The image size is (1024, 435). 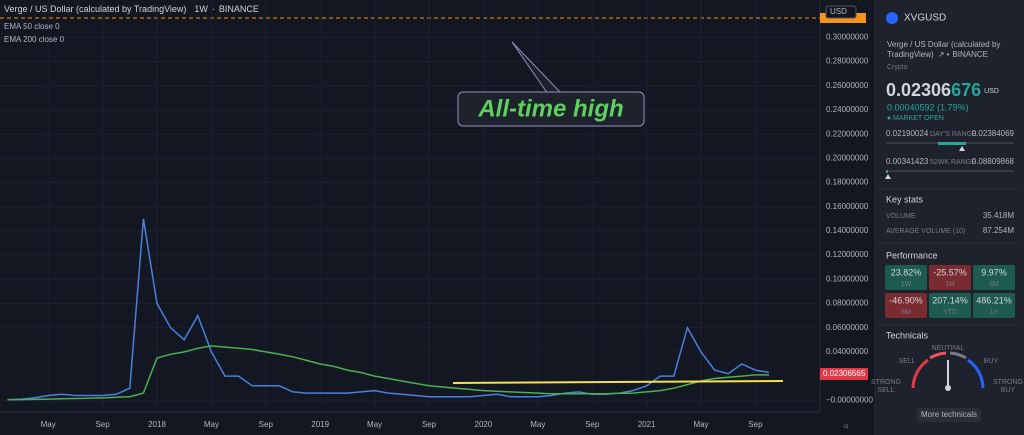 What do you see at coordinates (993, 161) in the screenshot?
I see `range-high: 0.08809868` at bounding box center [993, 161].